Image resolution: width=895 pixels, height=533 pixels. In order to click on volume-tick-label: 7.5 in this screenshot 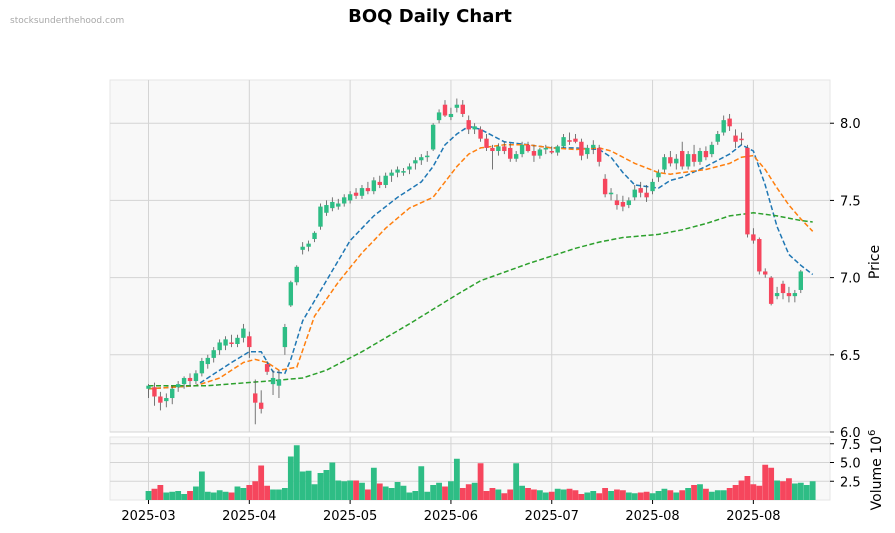, I will do `click(850, 445)`.